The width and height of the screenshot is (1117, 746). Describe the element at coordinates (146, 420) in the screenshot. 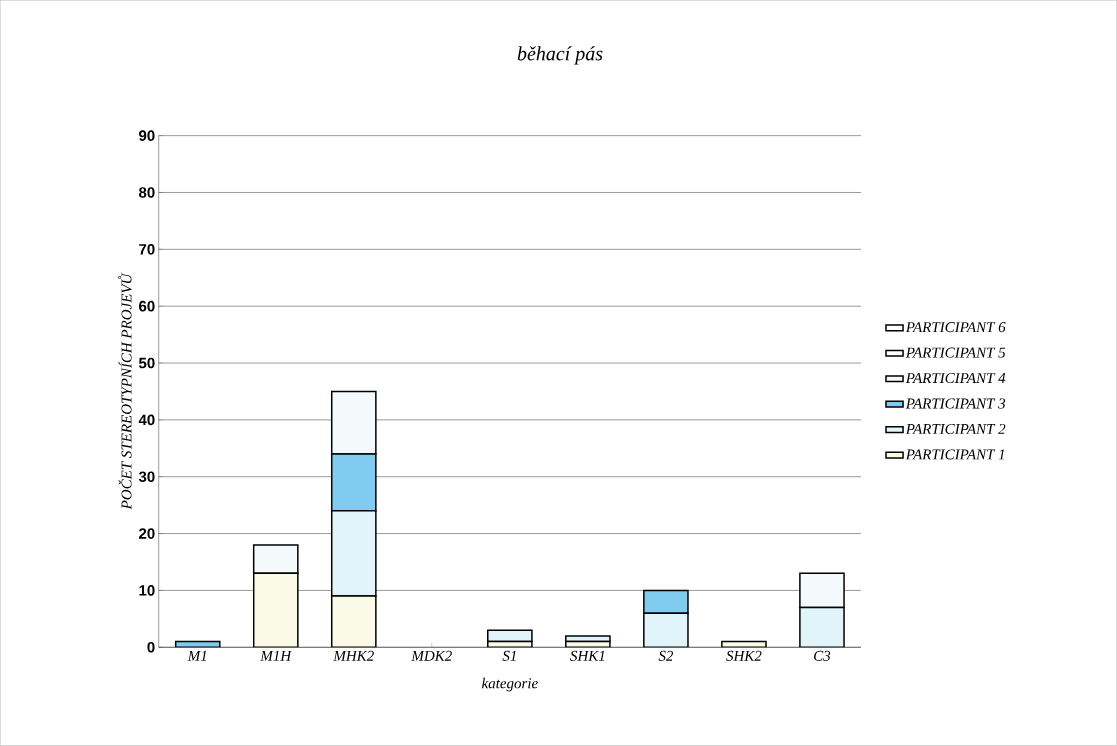

I see `y-tick-label: 40` at that location.